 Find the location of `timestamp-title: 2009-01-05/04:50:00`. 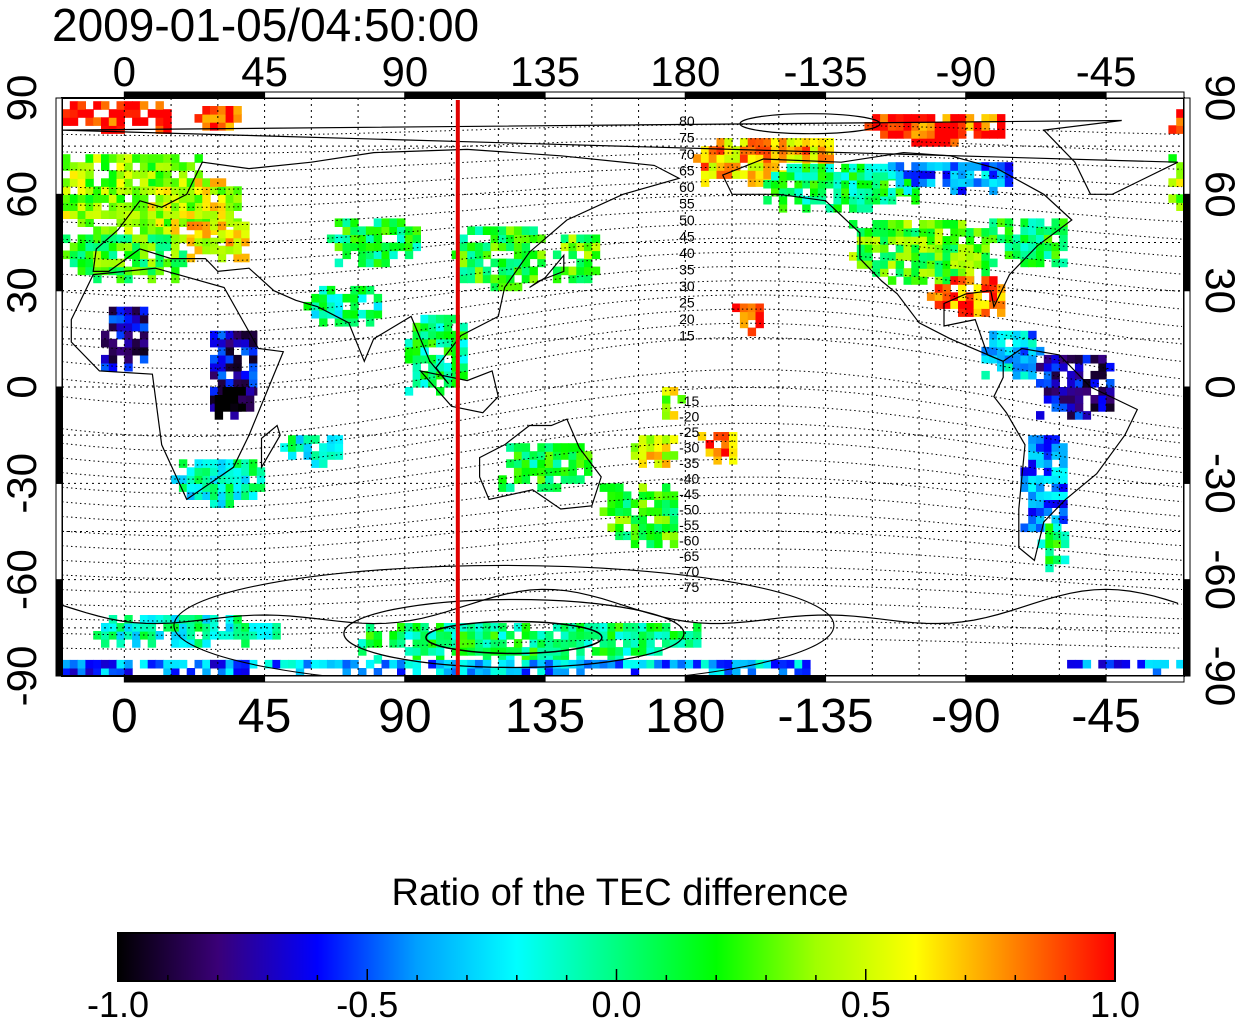

timestamp-title: 2009-01-05/04:50:00 is located at coordinates (266, 25).